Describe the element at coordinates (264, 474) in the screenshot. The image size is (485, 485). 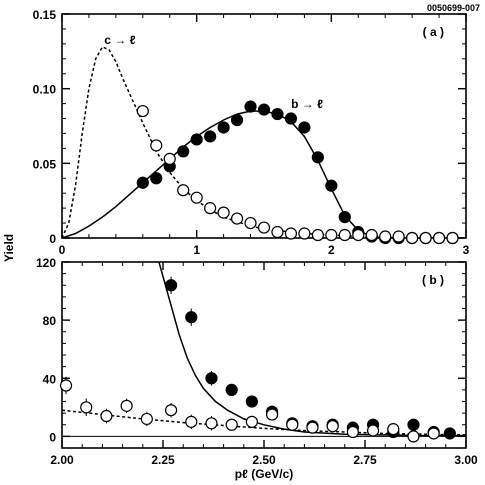
I see `x-axis-label: pℓ (GeV/c)` at that location.